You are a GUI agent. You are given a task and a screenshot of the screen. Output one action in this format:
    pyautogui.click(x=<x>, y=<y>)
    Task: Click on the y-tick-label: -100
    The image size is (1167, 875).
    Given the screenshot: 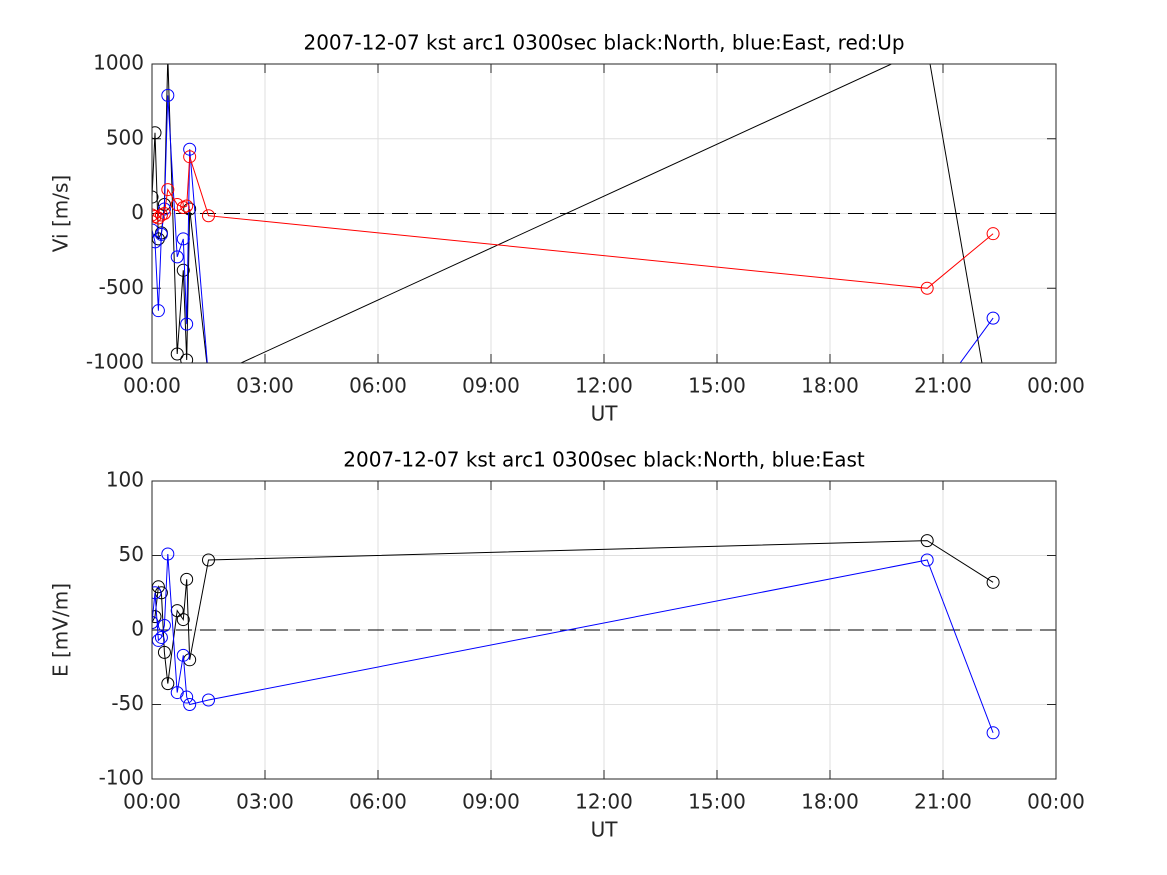 What is the action you would take?
    pyautogui.click(x=121, y=778)
    